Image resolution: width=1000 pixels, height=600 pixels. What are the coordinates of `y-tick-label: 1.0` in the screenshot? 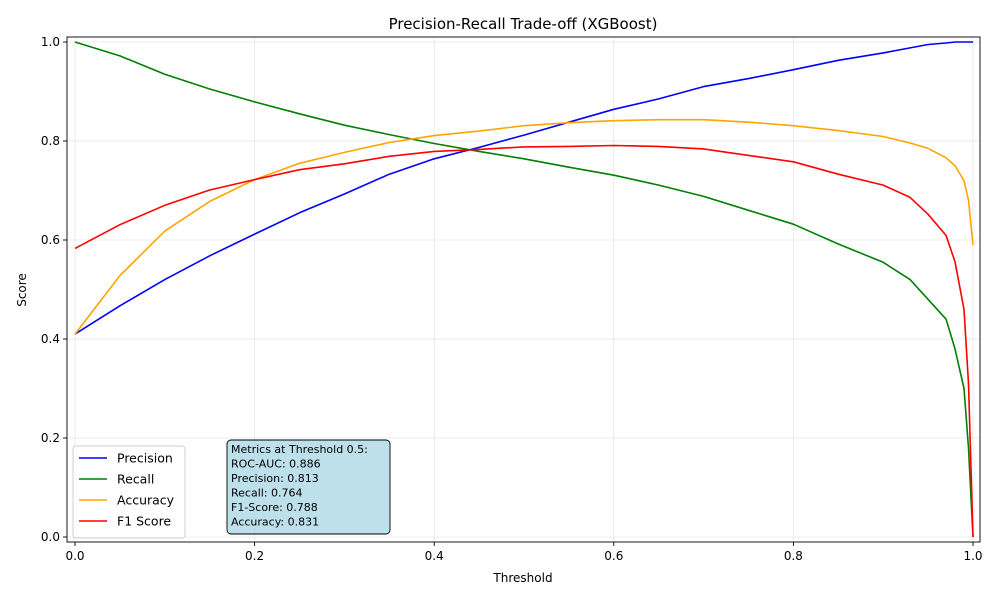 It's located at (50, 42).